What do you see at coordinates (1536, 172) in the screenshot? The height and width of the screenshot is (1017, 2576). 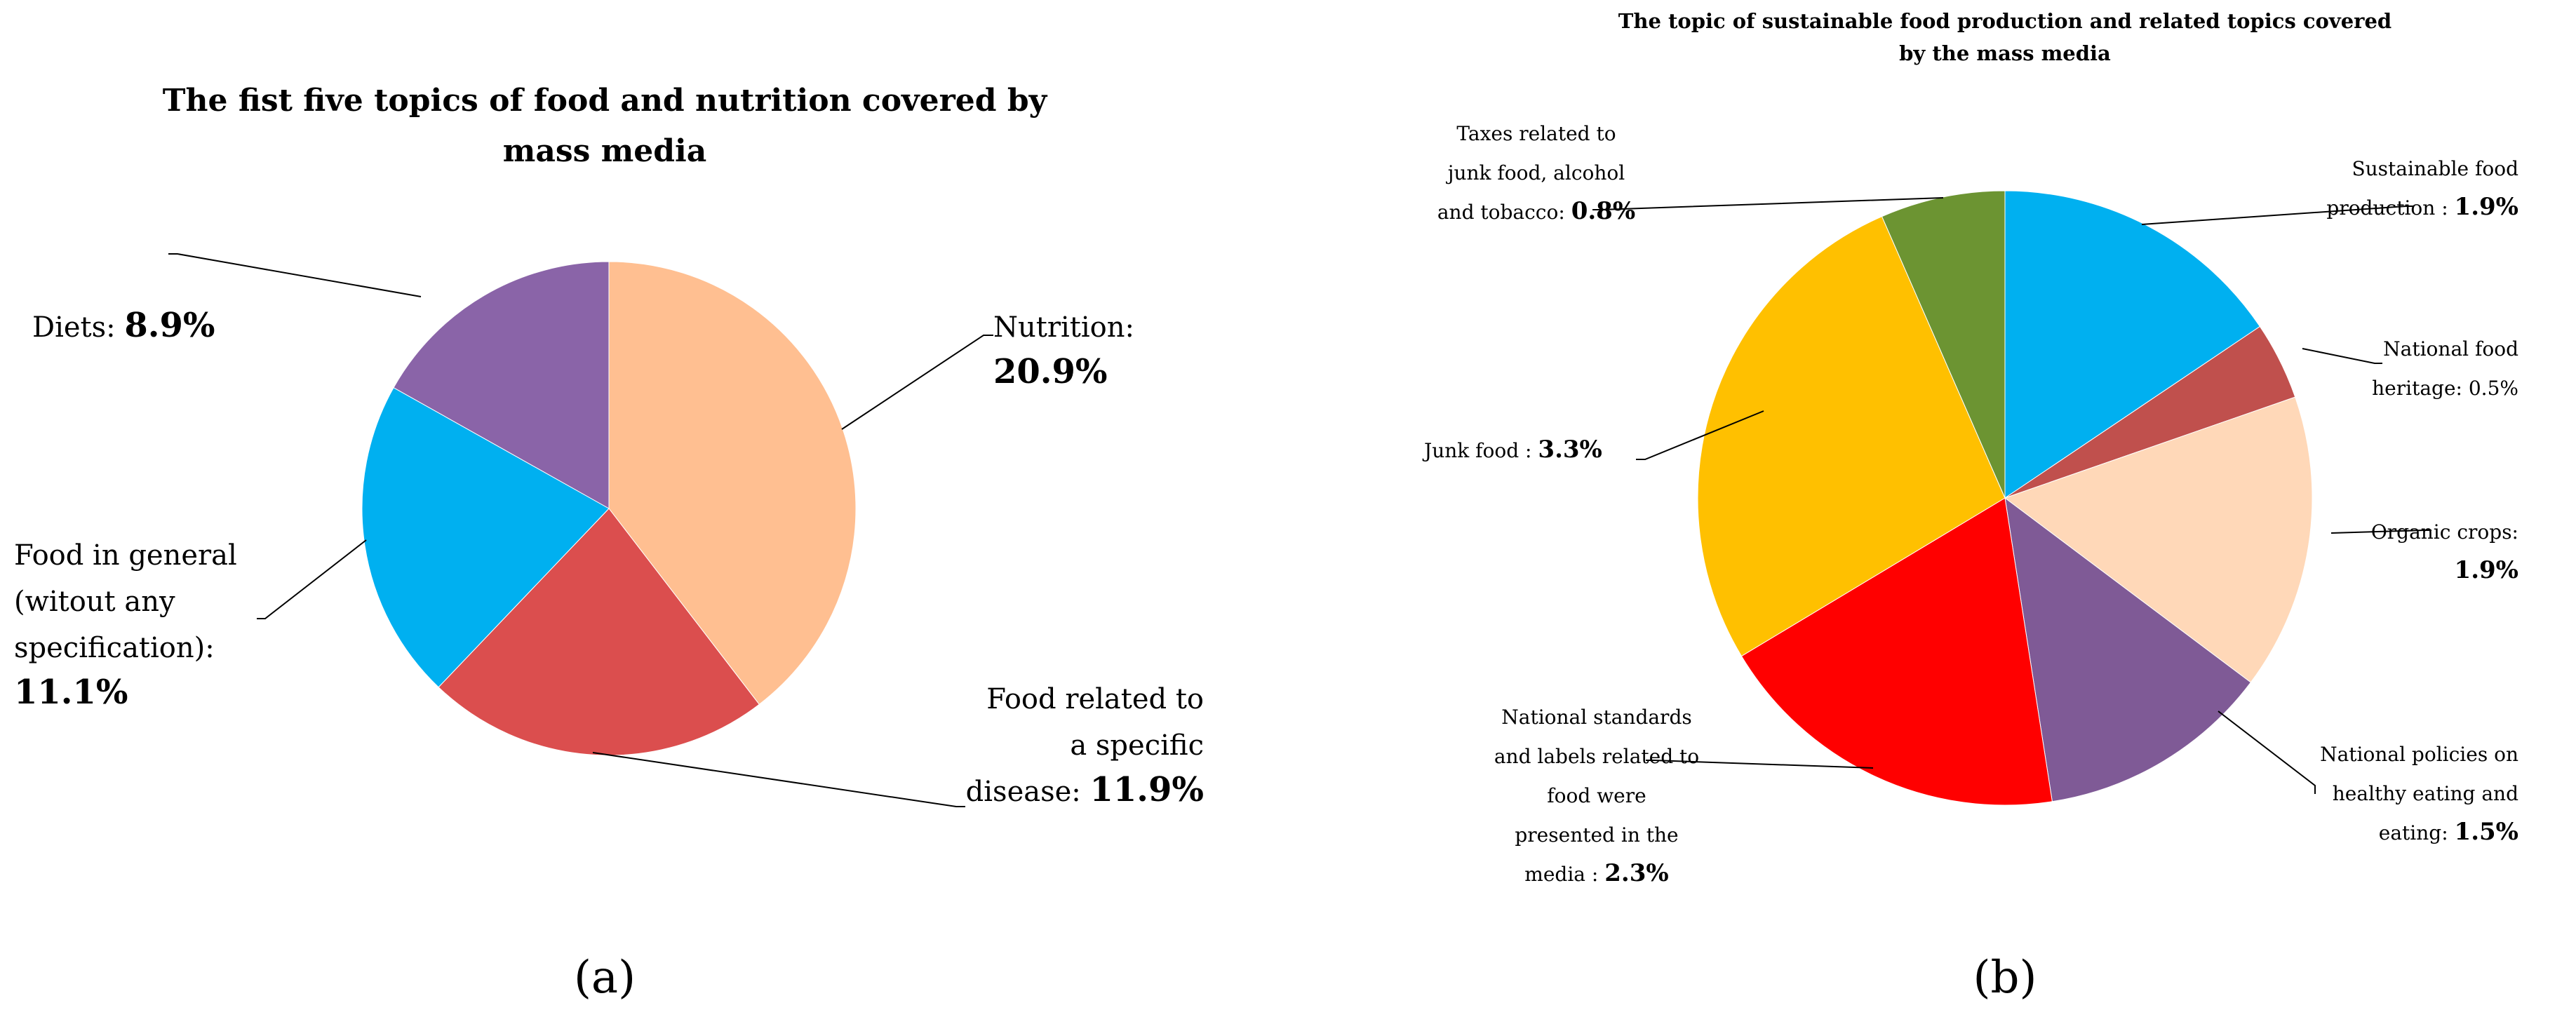 I see `slice-label-taxes-related-to-junk-food-alcohol-and-tobacco: junk food, alcohol` at bounding box center [1536, 172].